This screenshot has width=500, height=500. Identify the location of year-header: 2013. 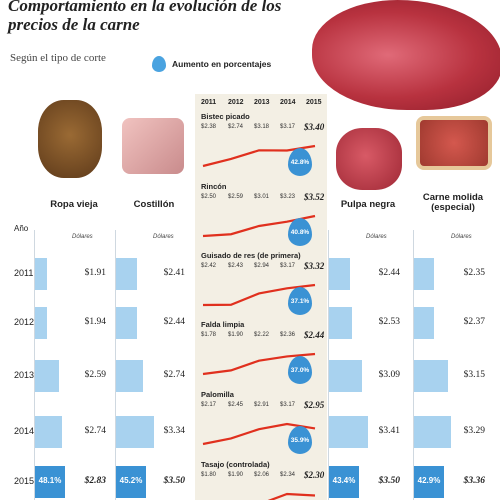
(262, 102).